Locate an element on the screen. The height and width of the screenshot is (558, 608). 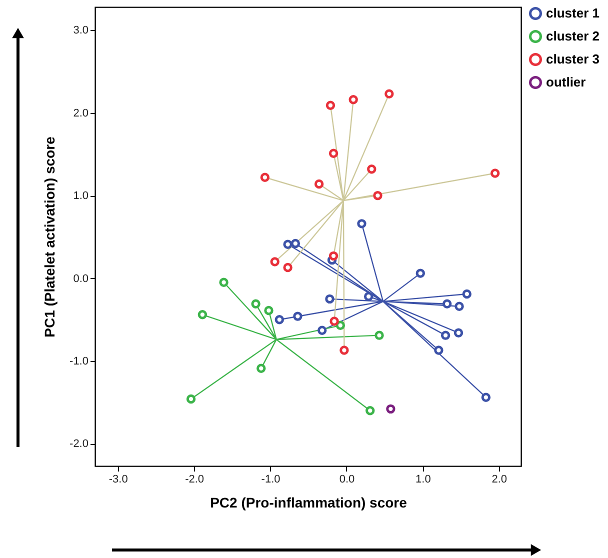
x-tick-label: 0.0 is located at coordinates (347, 480).